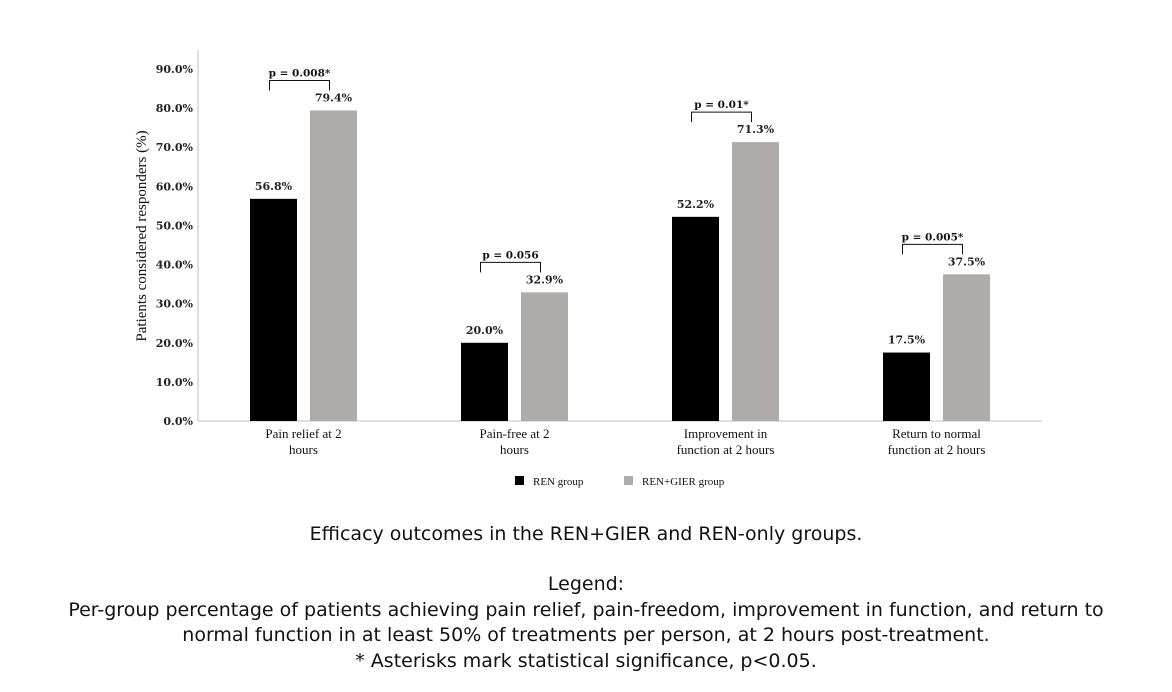 The image size is (1172, 692). What do you see at coordinates (510, 255) in the screenshot?
I see `p-value-label: p = 0.056` at bounding box center [510, 255].